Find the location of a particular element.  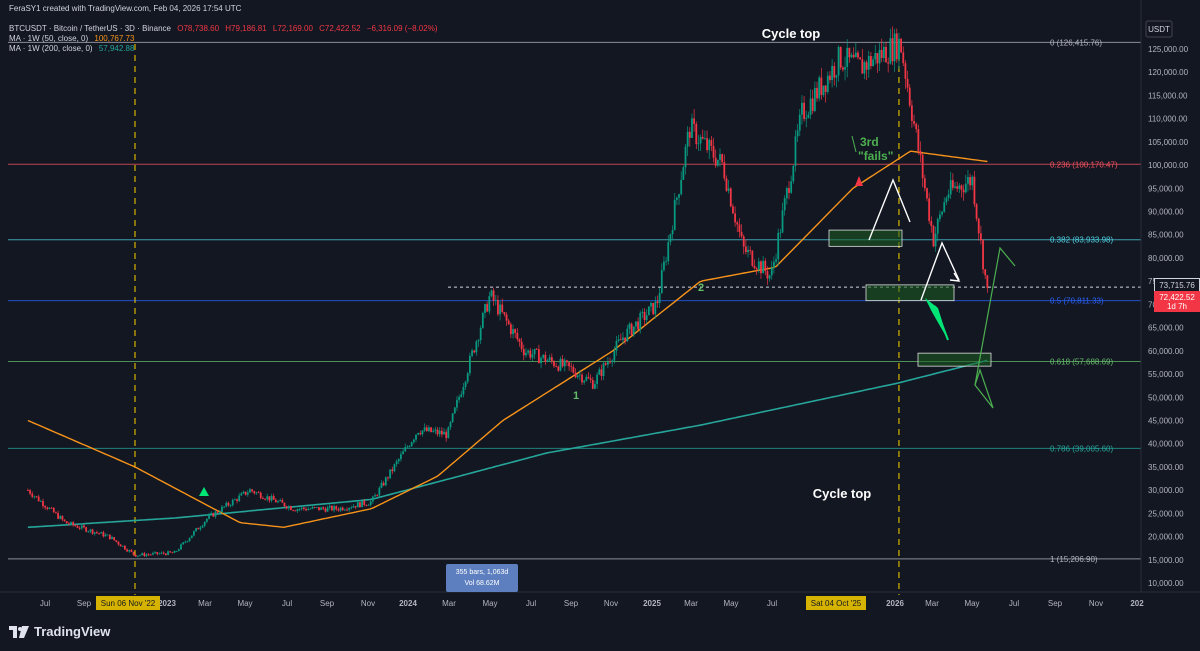

close-value: C72,422.52 is located at coordinates (340, 28).